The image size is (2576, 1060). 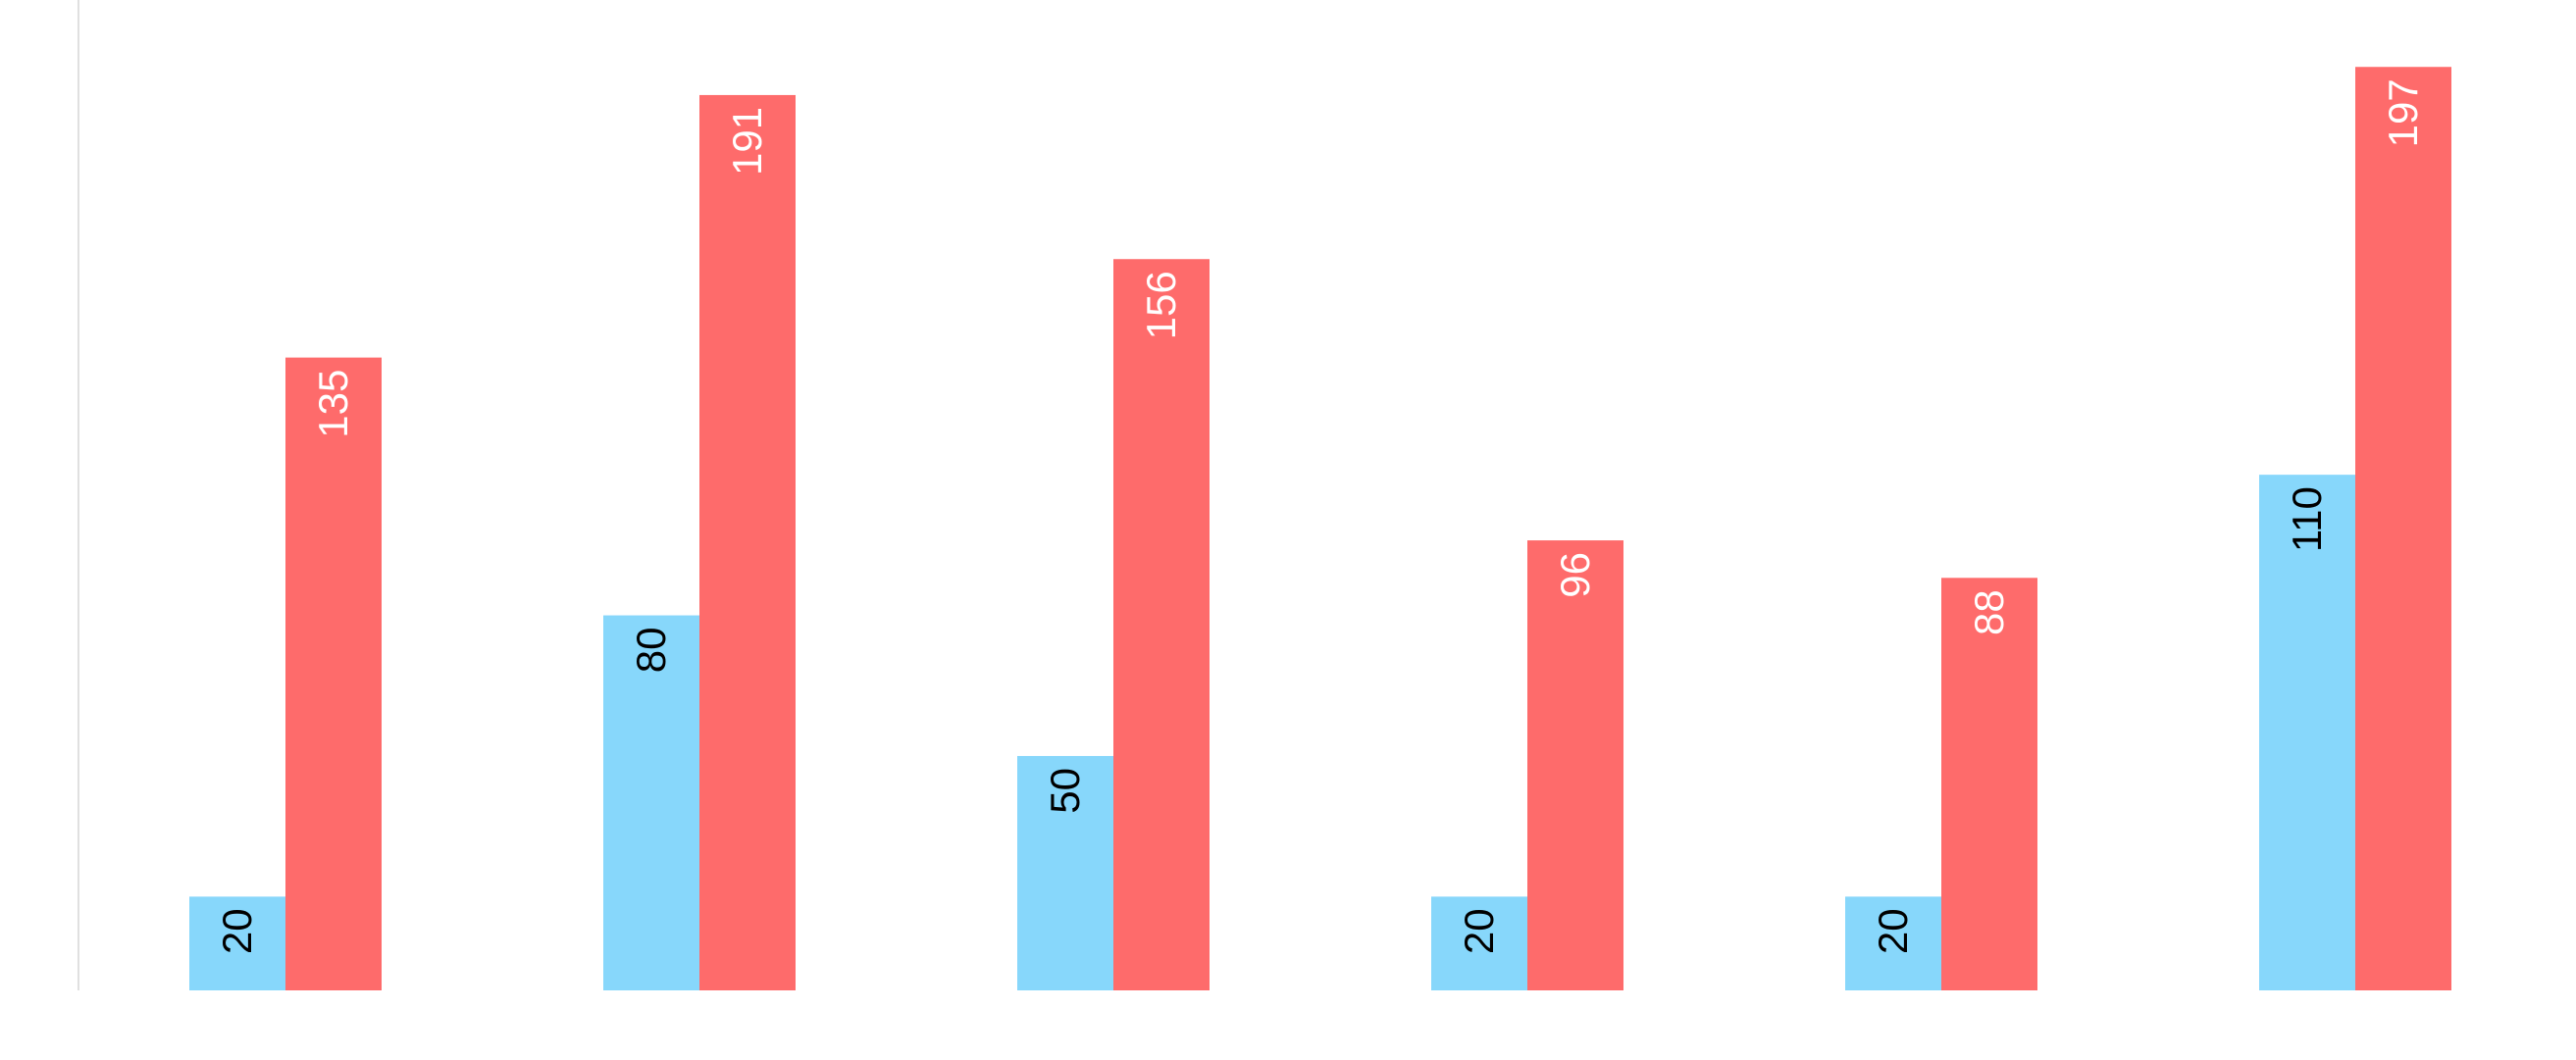 What do you see at coordinates (1065, 791) in the screenshot?
I see `bar-value-label-series-1-cat-3: 50` at bounding box center [1065, 791].